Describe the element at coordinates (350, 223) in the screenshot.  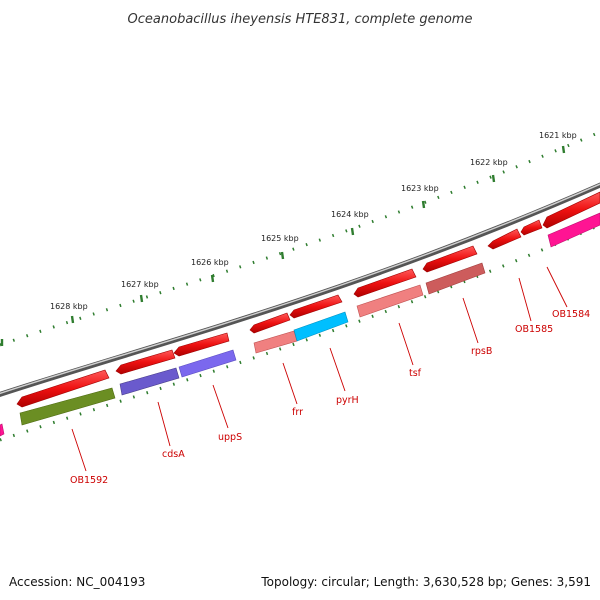
I see `kbp-tick: 1624 kbp` at that location.